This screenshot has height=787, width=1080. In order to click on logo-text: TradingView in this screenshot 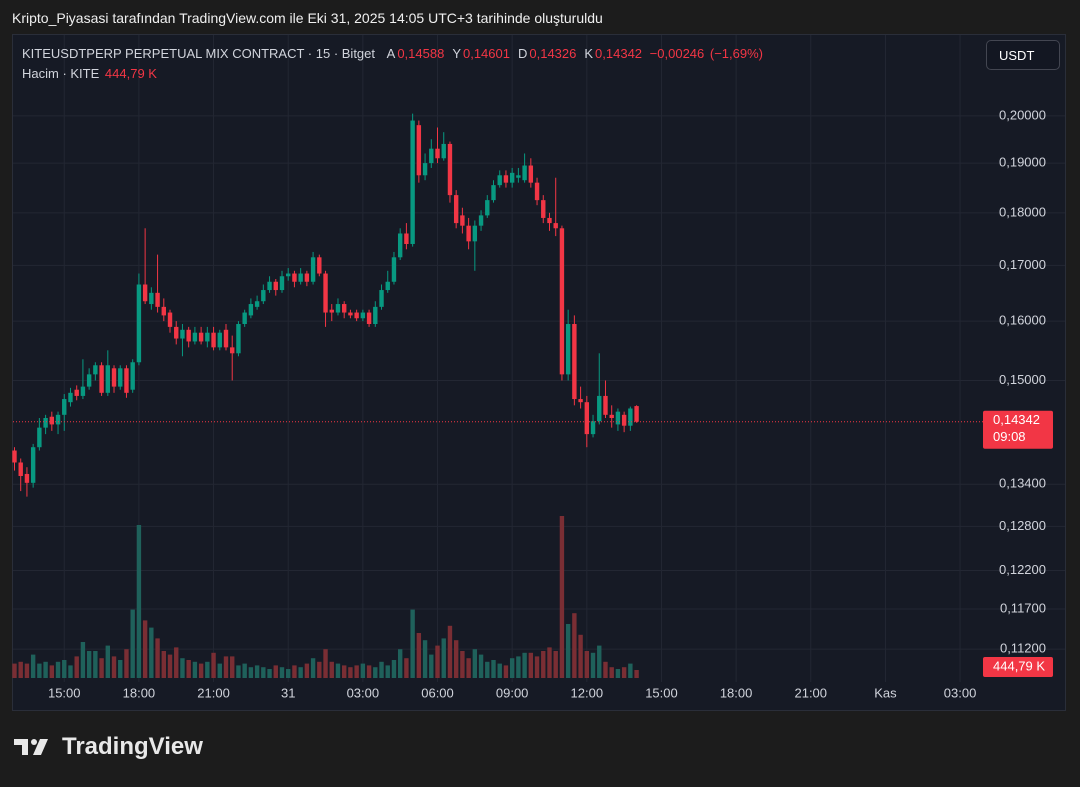, I will do `click(132, 746)`.